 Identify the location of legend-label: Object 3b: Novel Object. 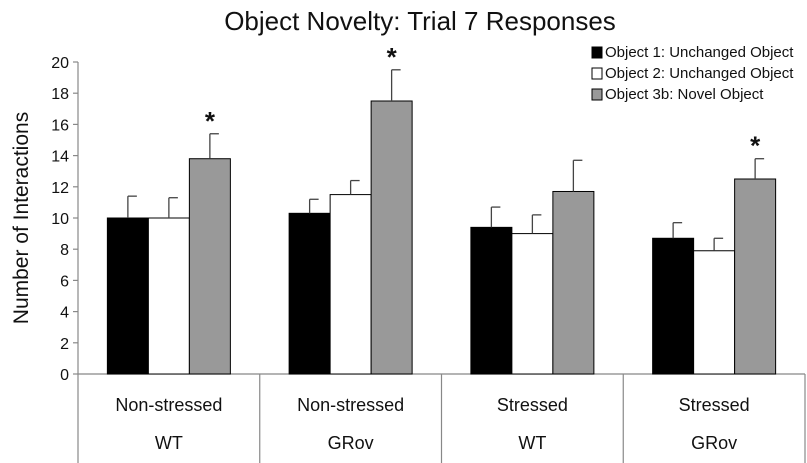
(684, 94).